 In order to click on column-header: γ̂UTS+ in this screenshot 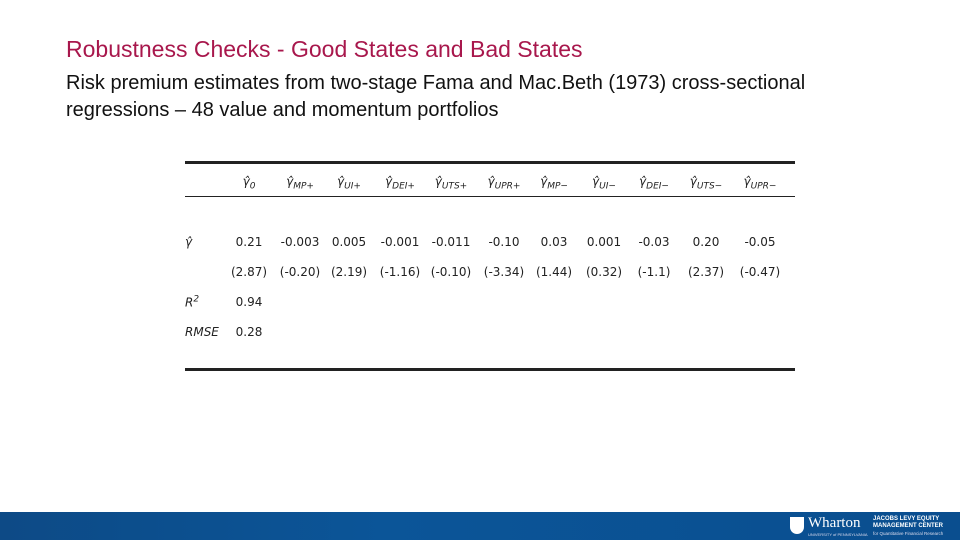, I will do `click(451, 182)`.